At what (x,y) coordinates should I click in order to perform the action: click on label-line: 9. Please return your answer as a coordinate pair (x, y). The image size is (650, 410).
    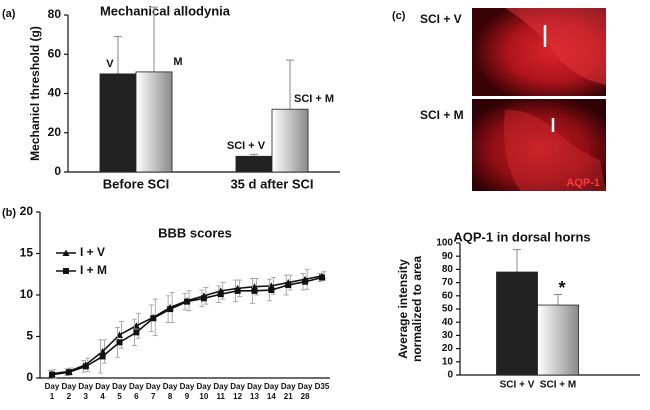
    Looking at the image, I should click on (187, 396).